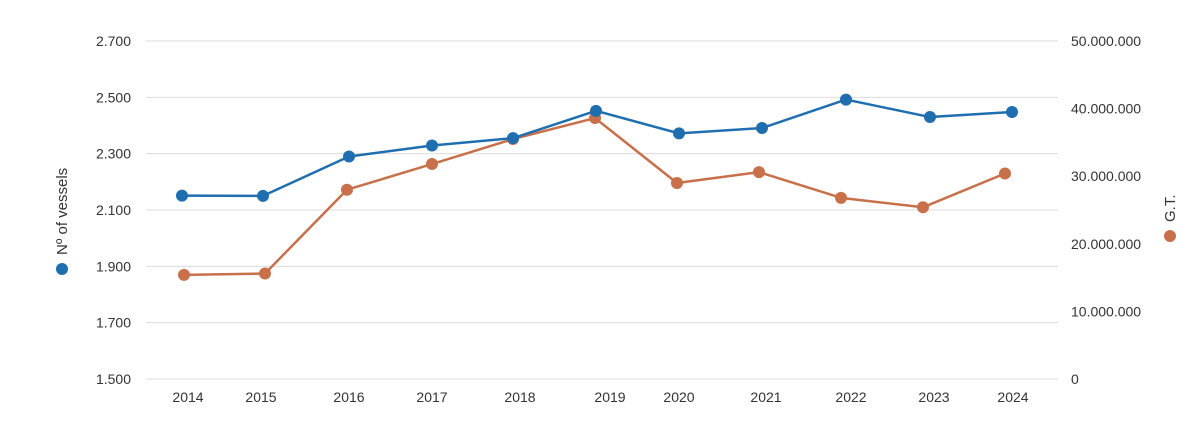 The width and height of the screenshot is (1200, 426). I want to click on x-tick-label: 2016, so click(348, 397).